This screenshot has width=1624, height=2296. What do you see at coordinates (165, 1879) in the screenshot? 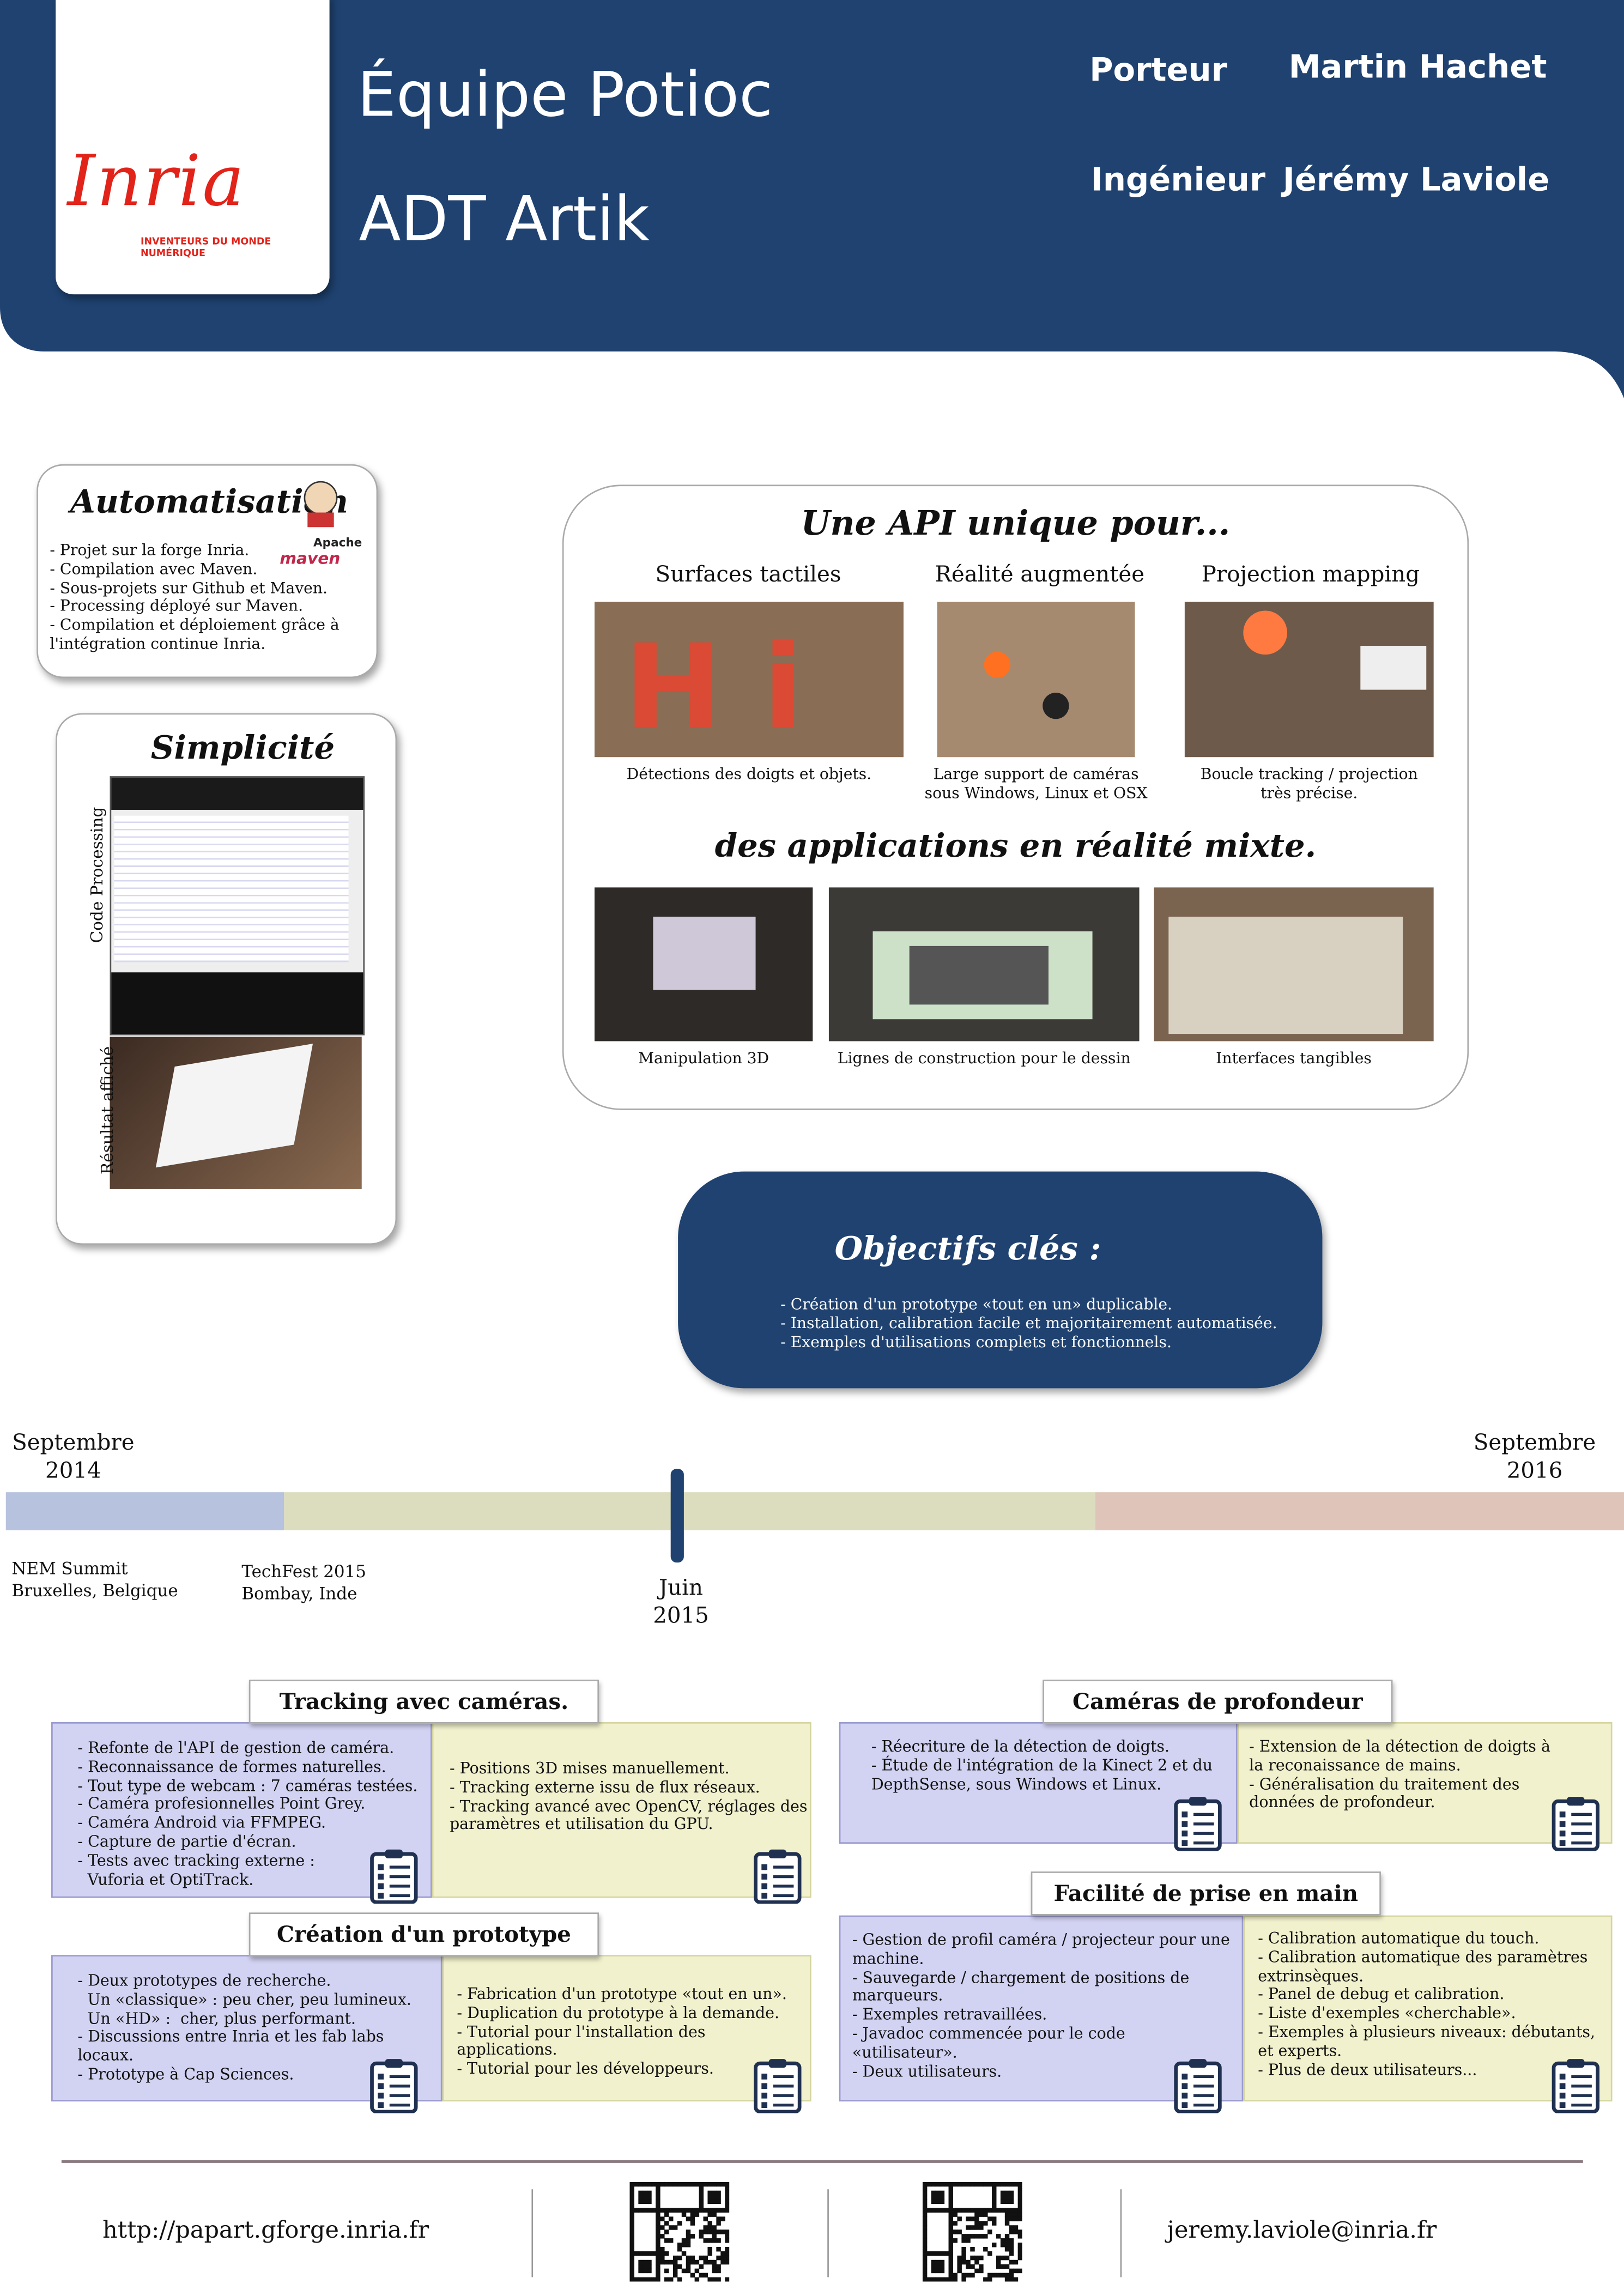
I see `list-item: Vuforia et OptiTrack.` at bounding box center [165, 1879].